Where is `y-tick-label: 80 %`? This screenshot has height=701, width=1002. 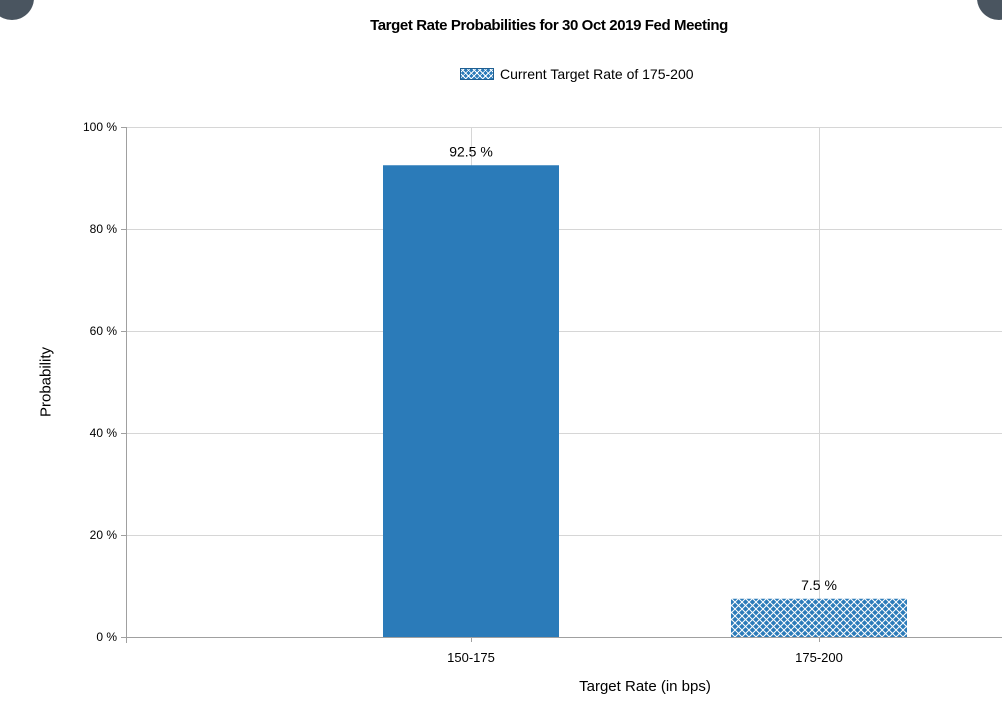
y-tick-label: 80 % is located at coordinates (104, 229).